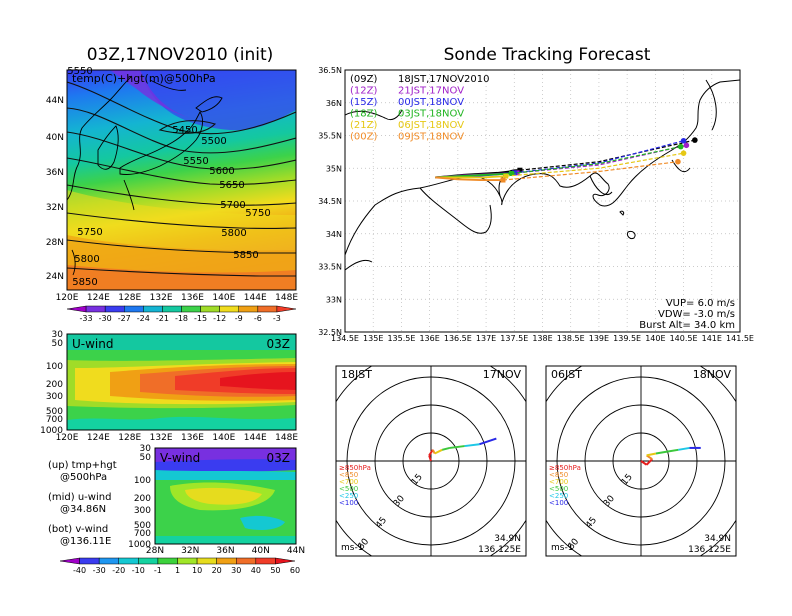 The height and width of the screenshot is (616, 792). I want to click on lat-tick-label: 34.5N, so click(330, 201).